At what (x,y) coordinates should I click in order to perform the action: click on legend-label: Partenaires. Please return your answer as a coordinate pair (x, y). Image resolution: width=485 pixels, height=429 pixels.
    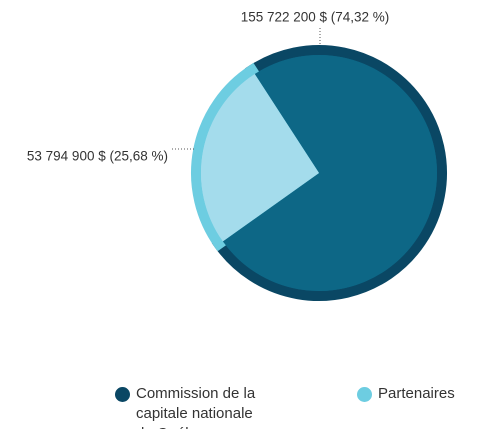
    Looking at the image, I should click on (416, 393).